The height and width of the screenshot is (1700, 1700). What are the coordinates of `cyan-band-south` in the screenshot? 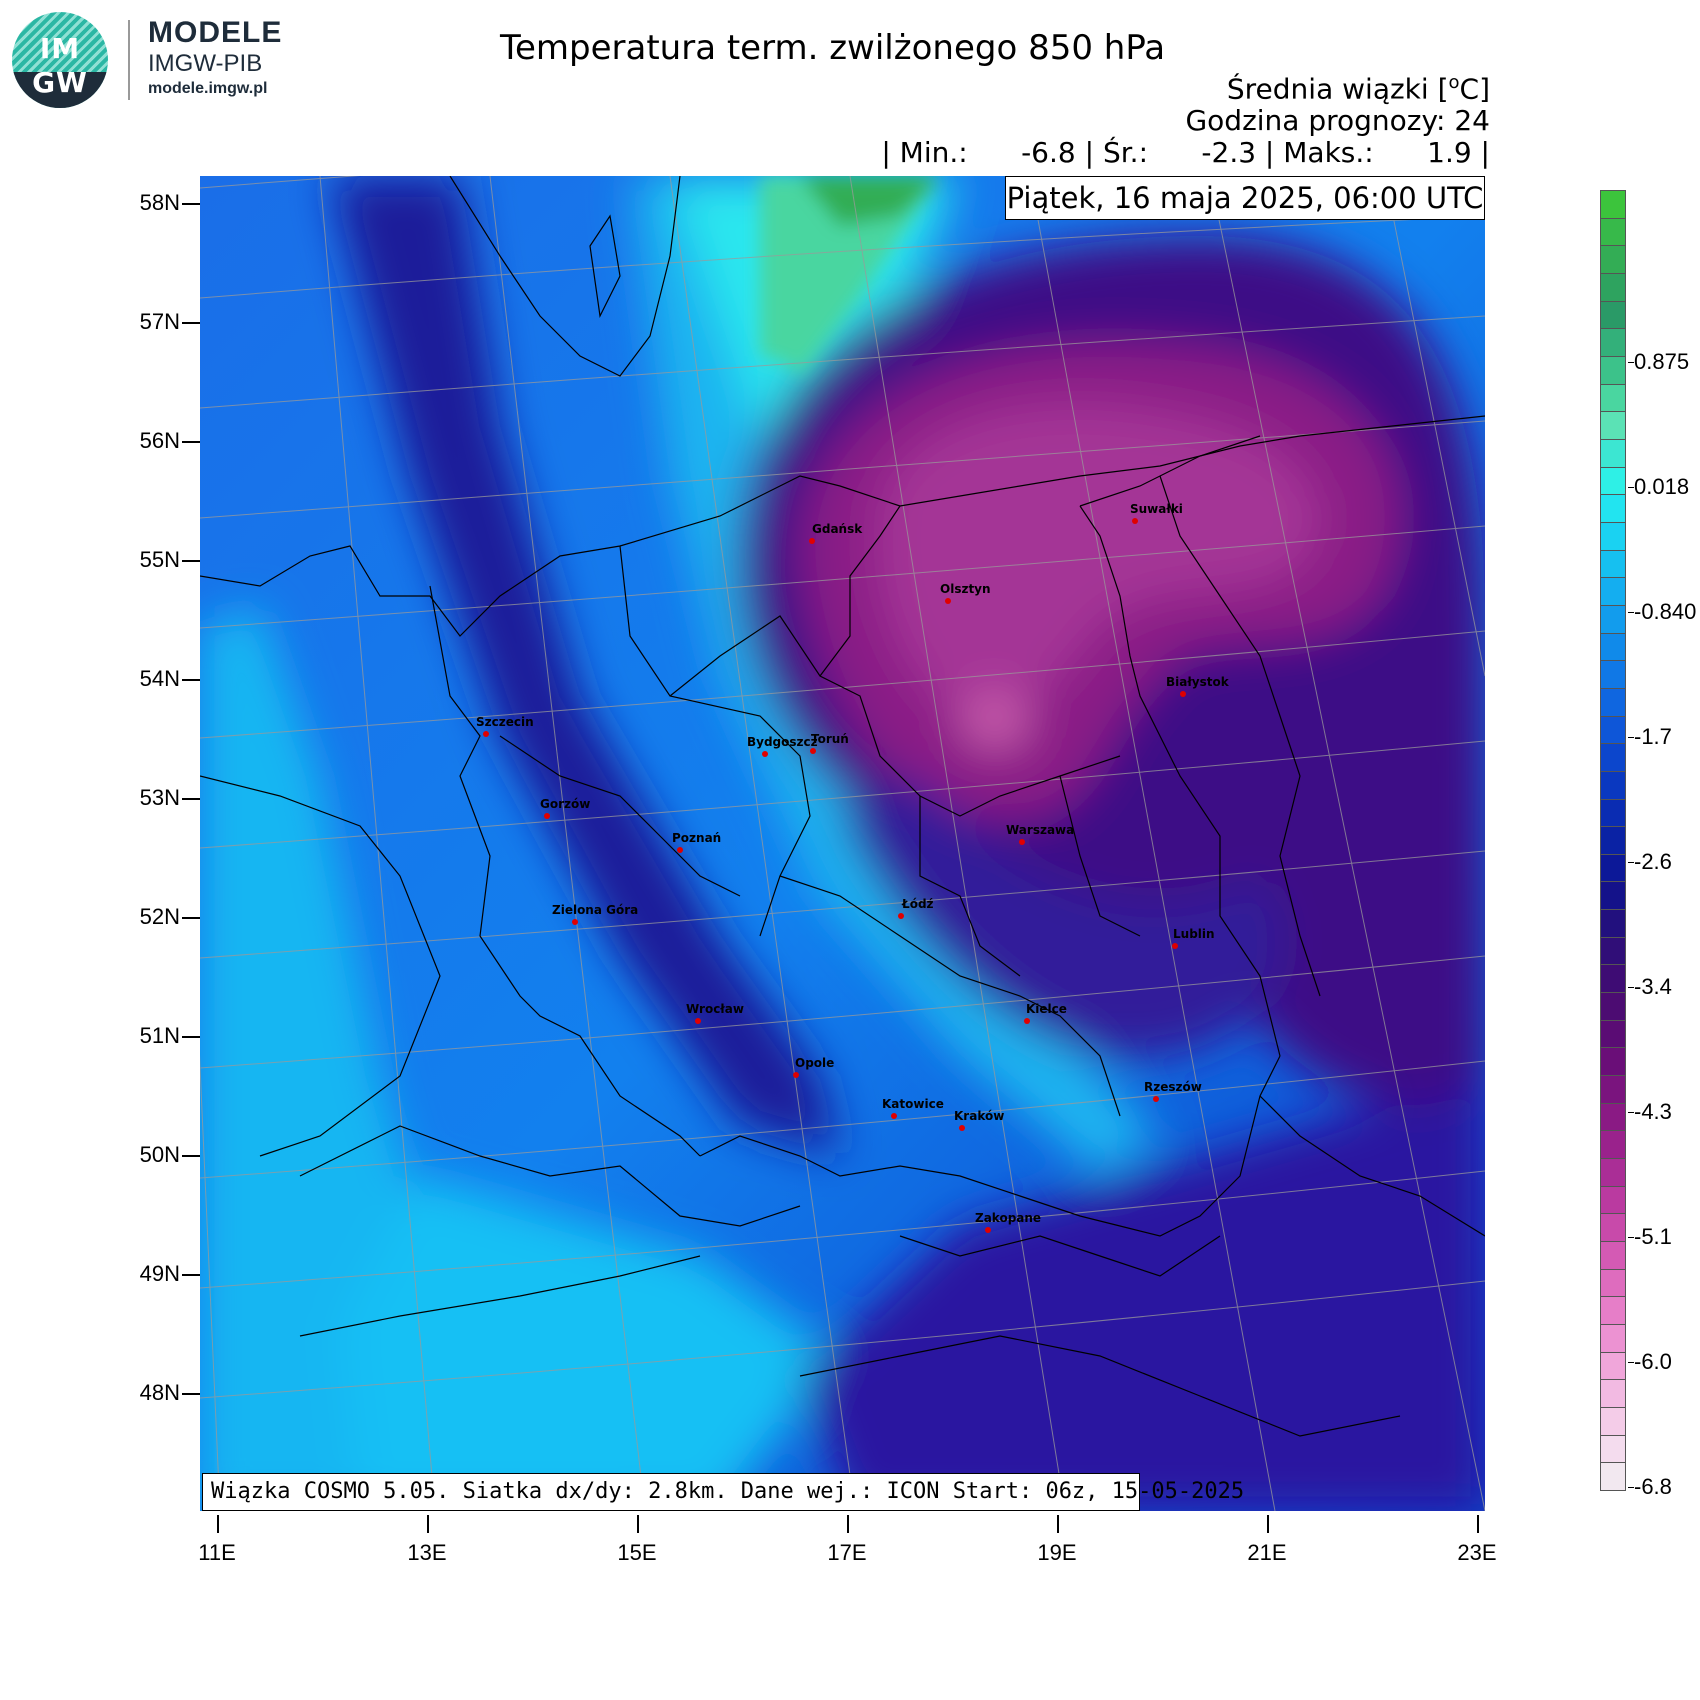 It's located at (590, 1343).